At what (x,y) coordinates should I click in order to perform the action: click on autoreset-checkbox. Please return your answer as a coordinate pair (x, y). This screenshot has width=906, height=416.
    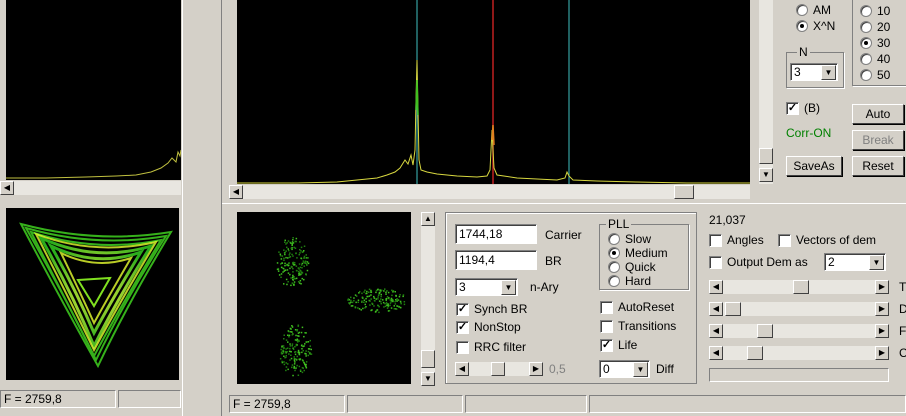
    Looking at the image, I should click on (606, 307).